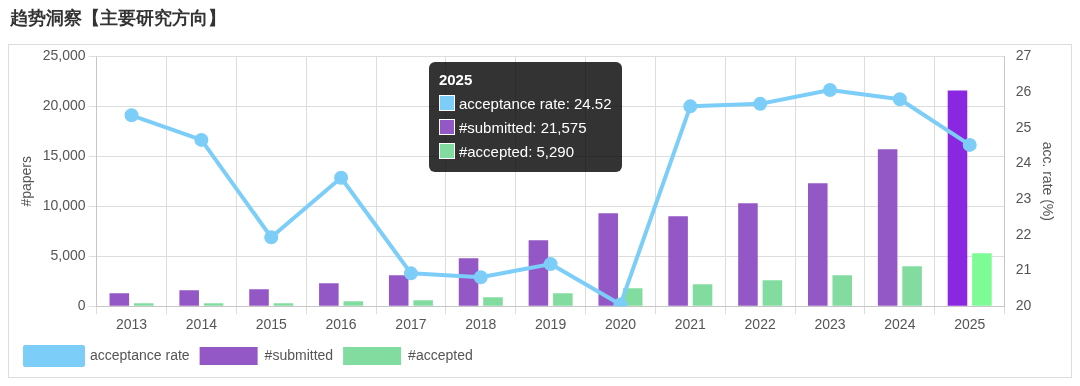 This screenshot has width=1080, height=386. Describe the element at coordinates (830, 324) in the screenshot. I see `x-tick-label: 2023` at that location.